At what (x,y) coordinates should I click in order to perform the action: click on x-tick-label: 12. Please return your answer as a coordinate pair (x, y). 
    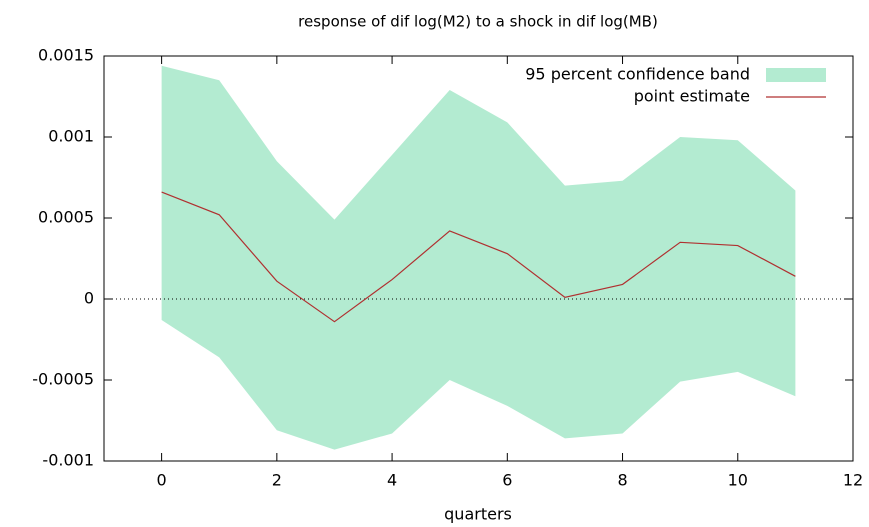
    Looking at the image, I should click on (853, 480).